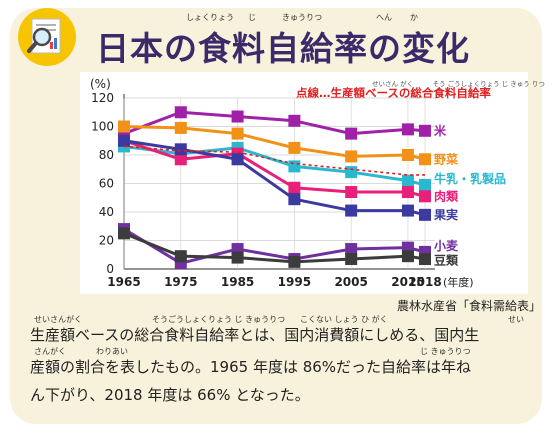 Image resolution: width=552 pixels, height=432 pixels. Describe the element at coordinates (302, 17) in the screenshot. I see `title-ruby-3: きゅうりつ` at that location.